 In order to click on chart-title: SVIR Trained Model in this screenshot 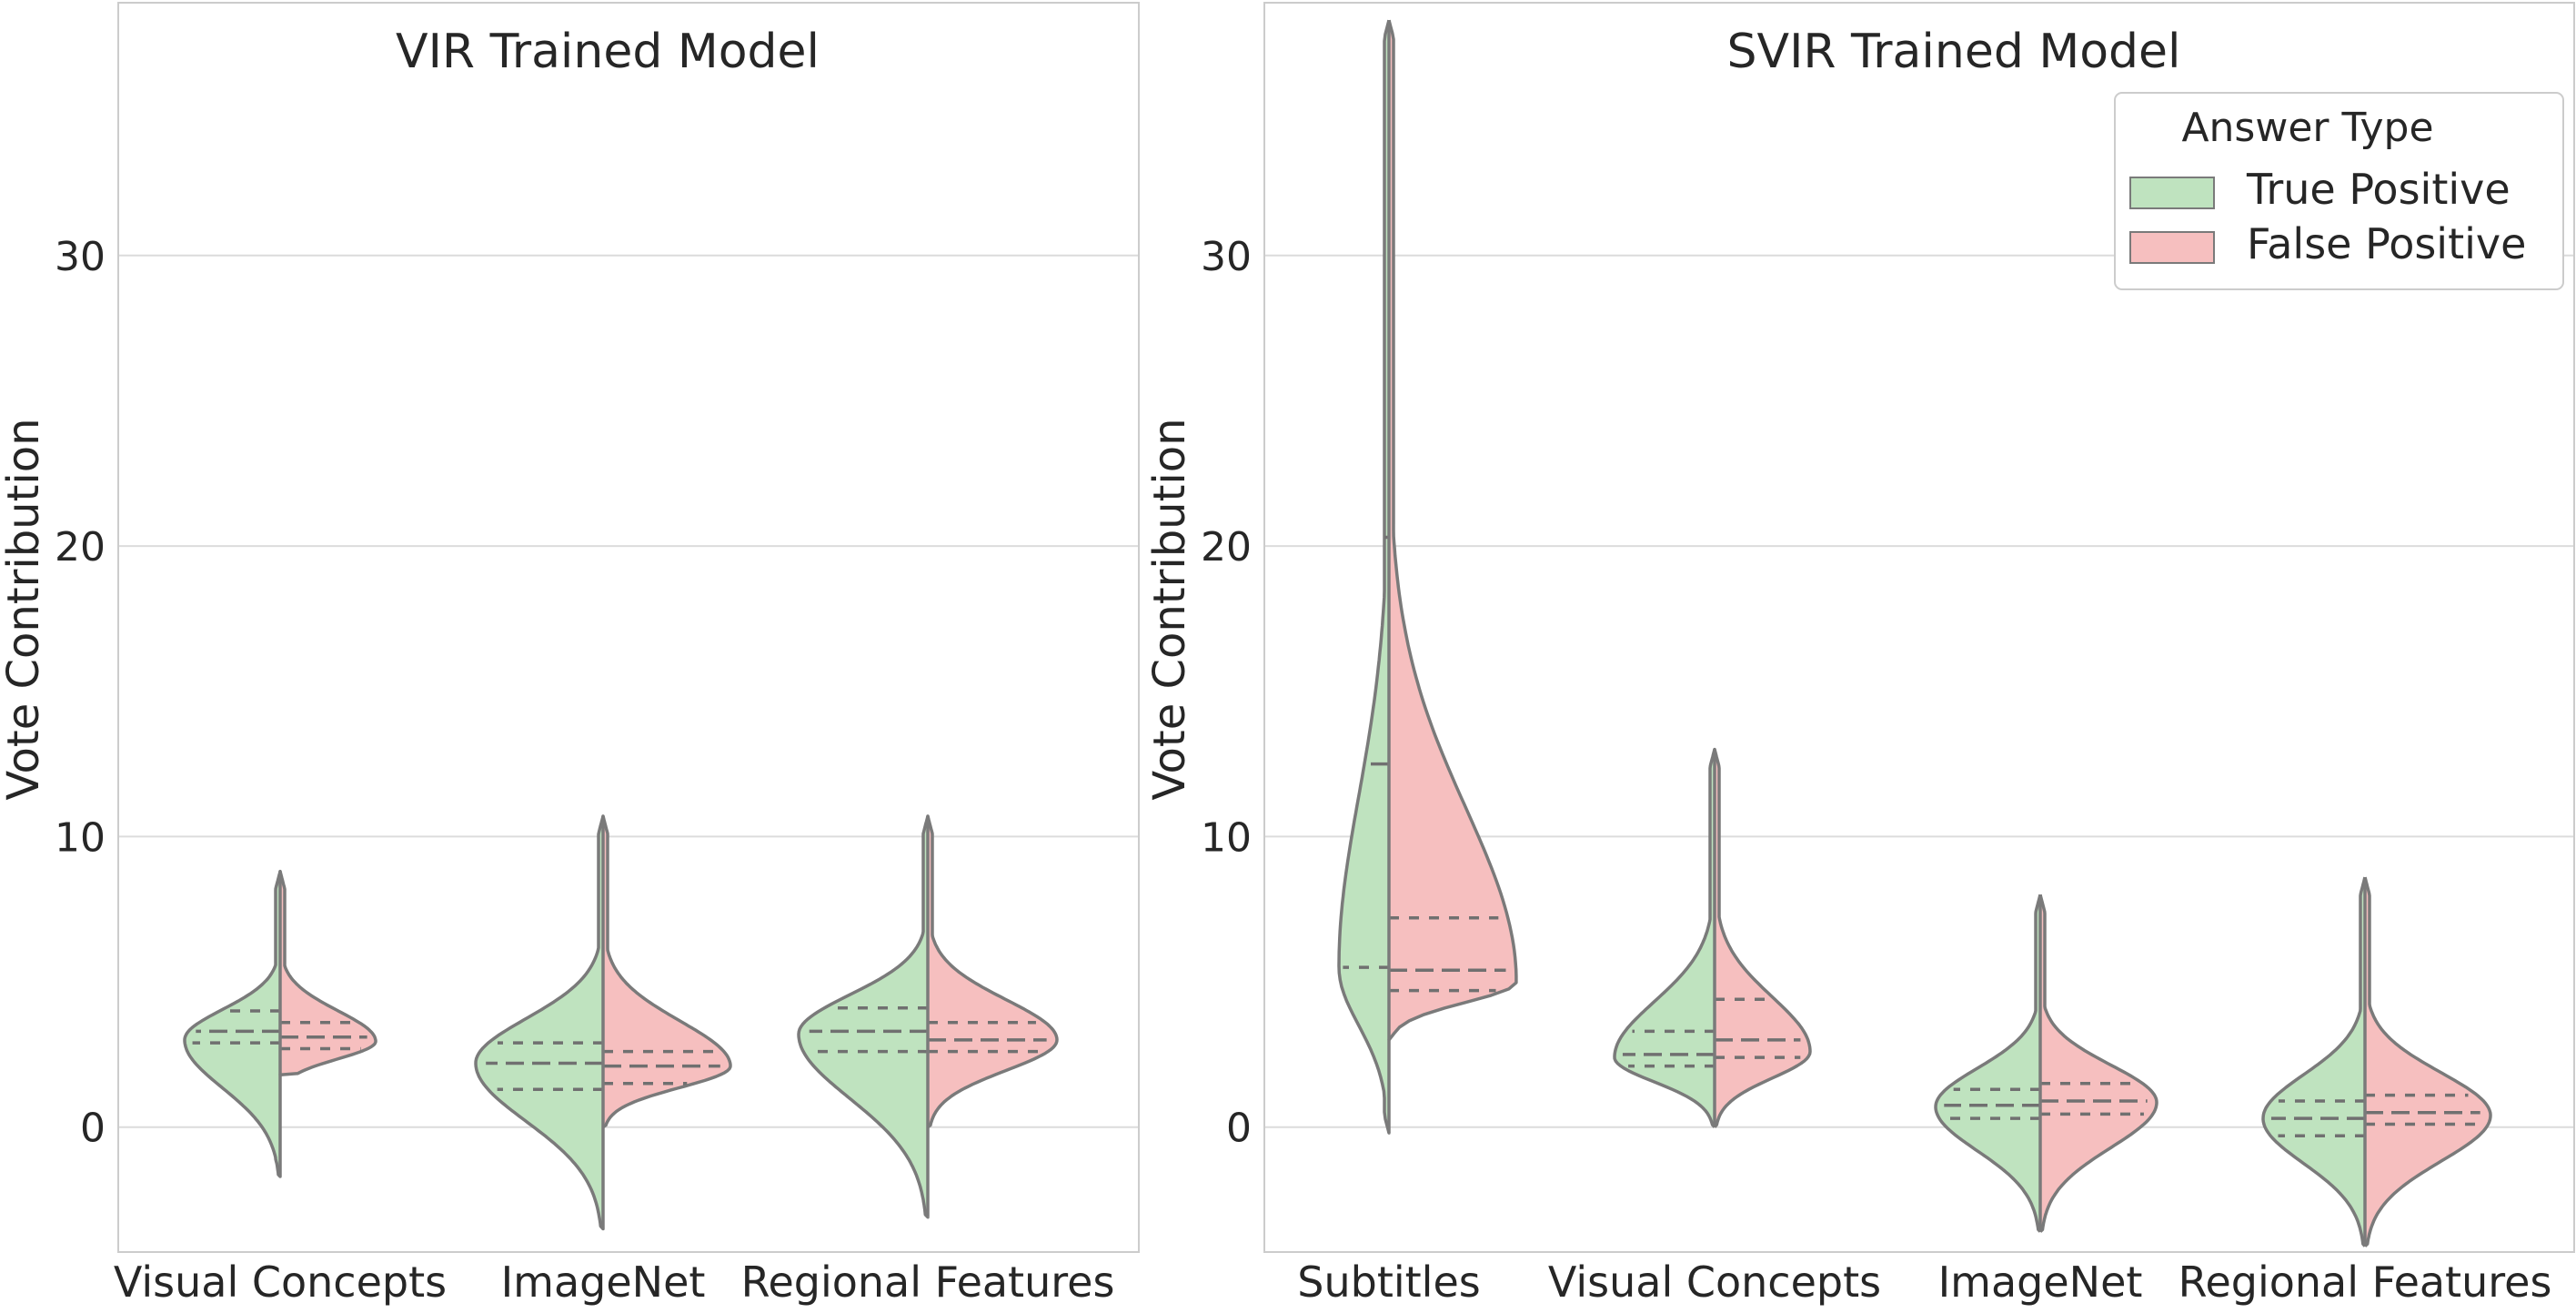, I will do `click(1953, 52)`.